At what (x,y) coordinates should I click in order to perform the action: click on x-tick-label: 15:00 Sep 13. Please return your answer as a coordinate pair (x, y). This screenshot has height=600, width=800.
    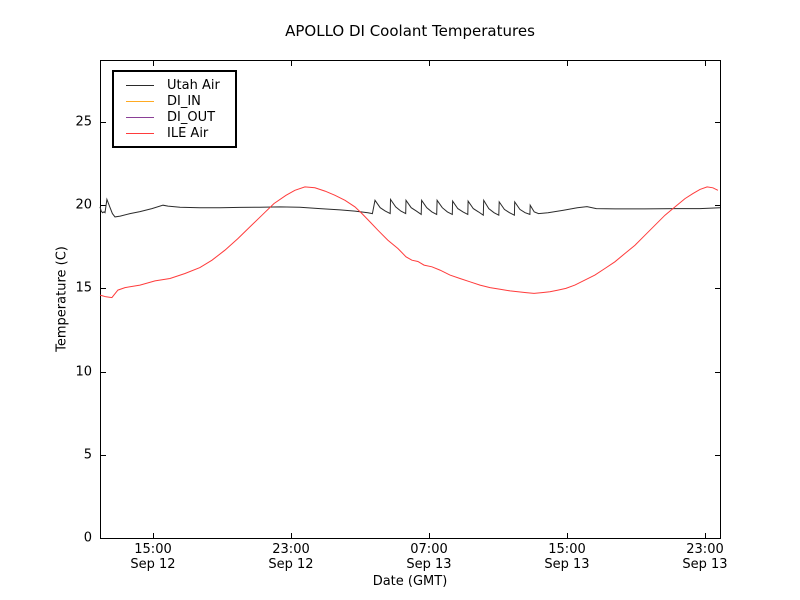
    Looking at the image, I should click on (567, 557).